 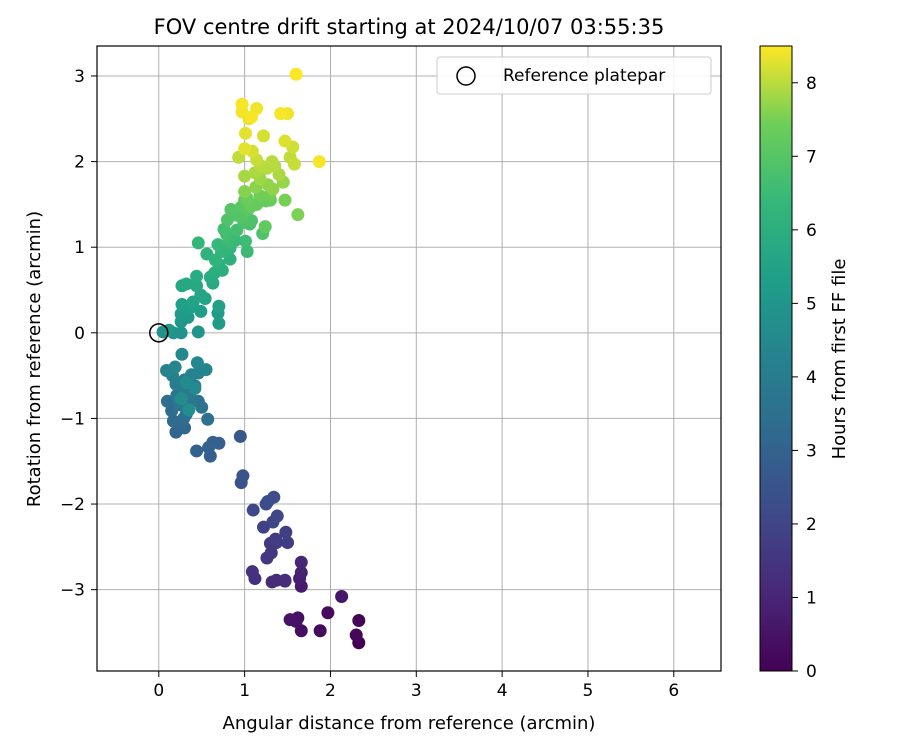 I want to click on colorbar-tick-label: 2, so click(x=811, y=525).